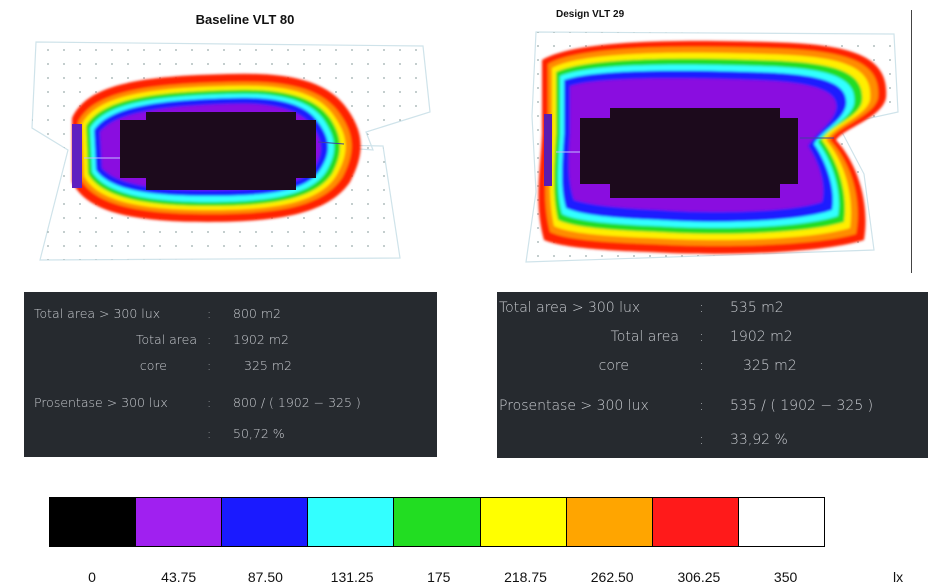 This screenshot has height=585, width=929. What do you see at coordinates (259, 433) in the screenshot?
I see `calc-result: 50,72 %` at bounding box center [259, 433].